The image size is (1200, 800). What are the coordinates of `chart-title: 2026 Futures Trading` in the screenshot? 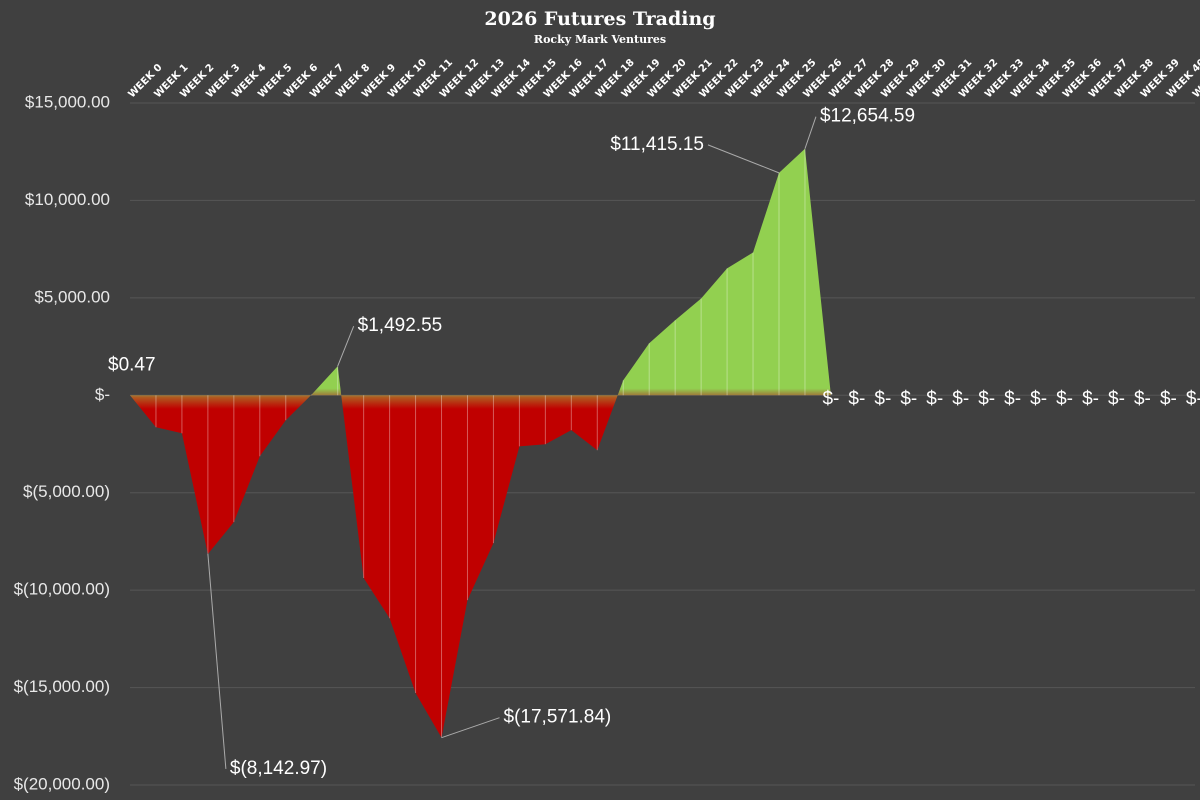 It's located at (599, 19).